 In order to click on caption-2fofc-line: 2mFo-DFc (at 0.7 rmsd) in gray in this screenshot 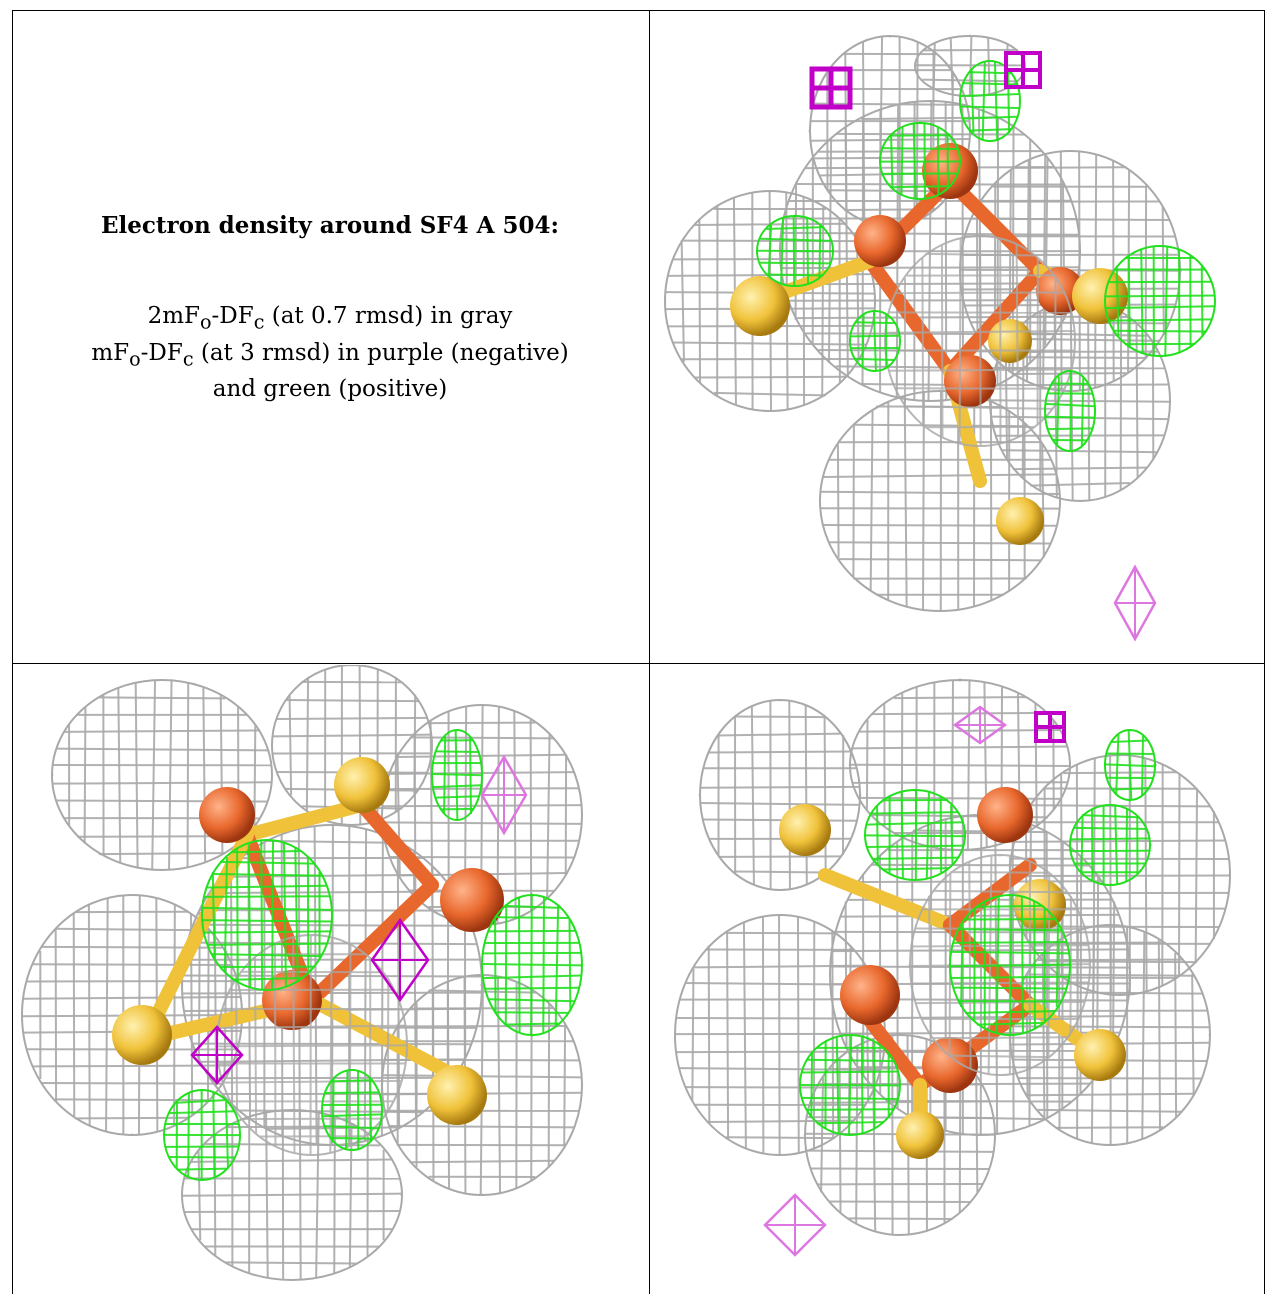, I will do `click(330, 319)`.